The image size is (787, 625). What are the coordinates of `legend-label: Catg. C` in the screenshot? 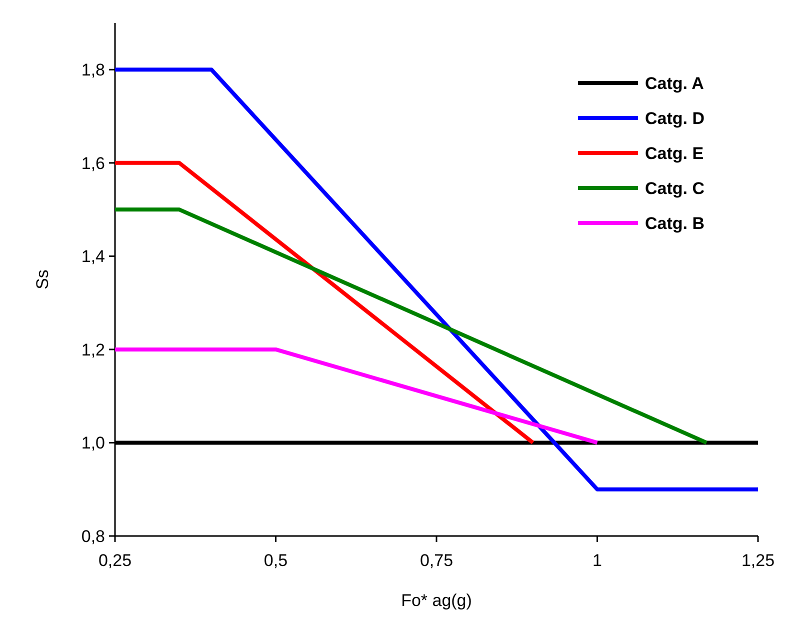 It's located at (674, 188).